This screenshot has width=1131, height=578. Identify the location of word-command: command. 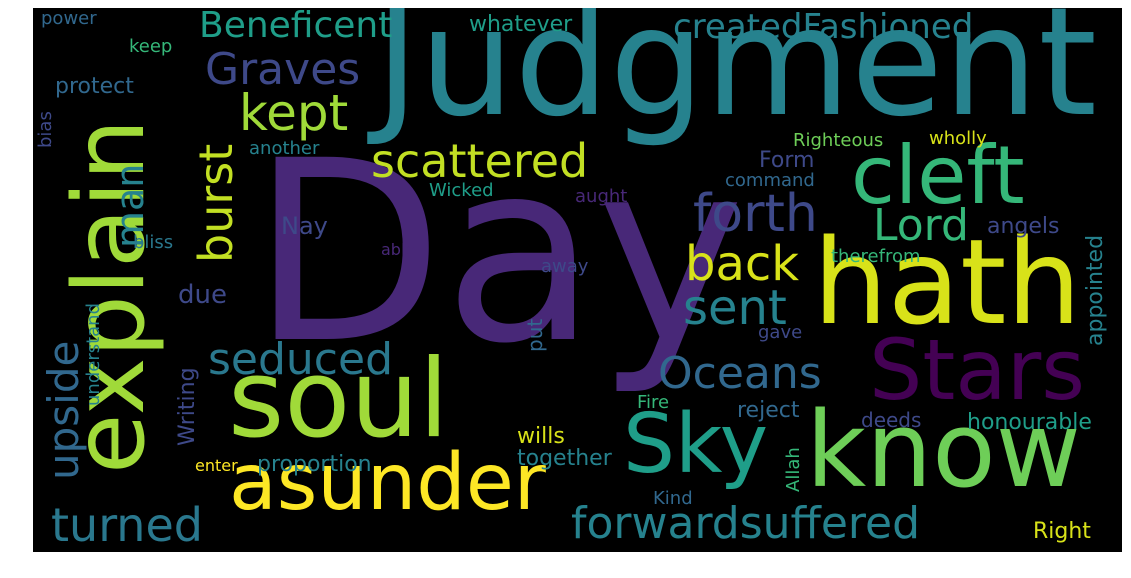
(770, 180).